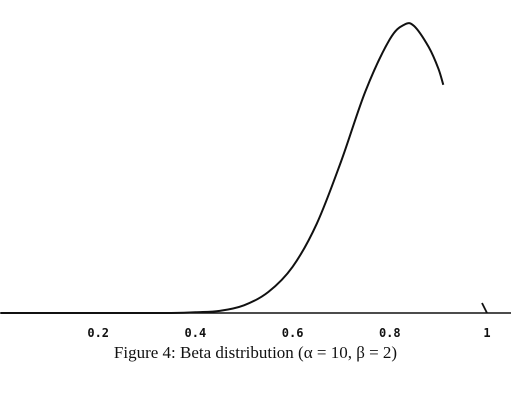 The height and width of the screenshot is (403, 511). Describe the element at coordinates (390, 333) in the screenshot. I see `x-tick-label: 0.8` at that location.